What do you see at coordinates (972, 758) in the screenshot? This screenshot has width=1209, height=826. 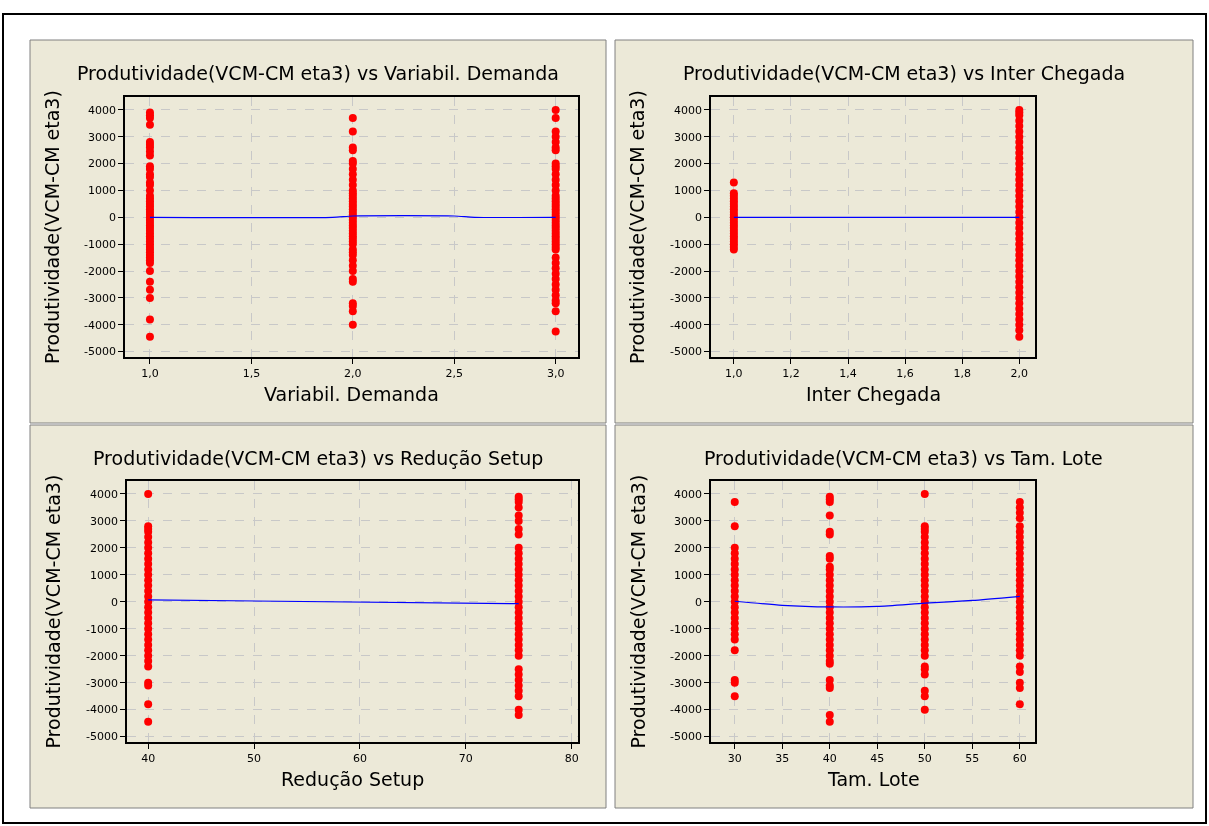 I see `x-tick-label: 55` at bounding box center [972, 758].